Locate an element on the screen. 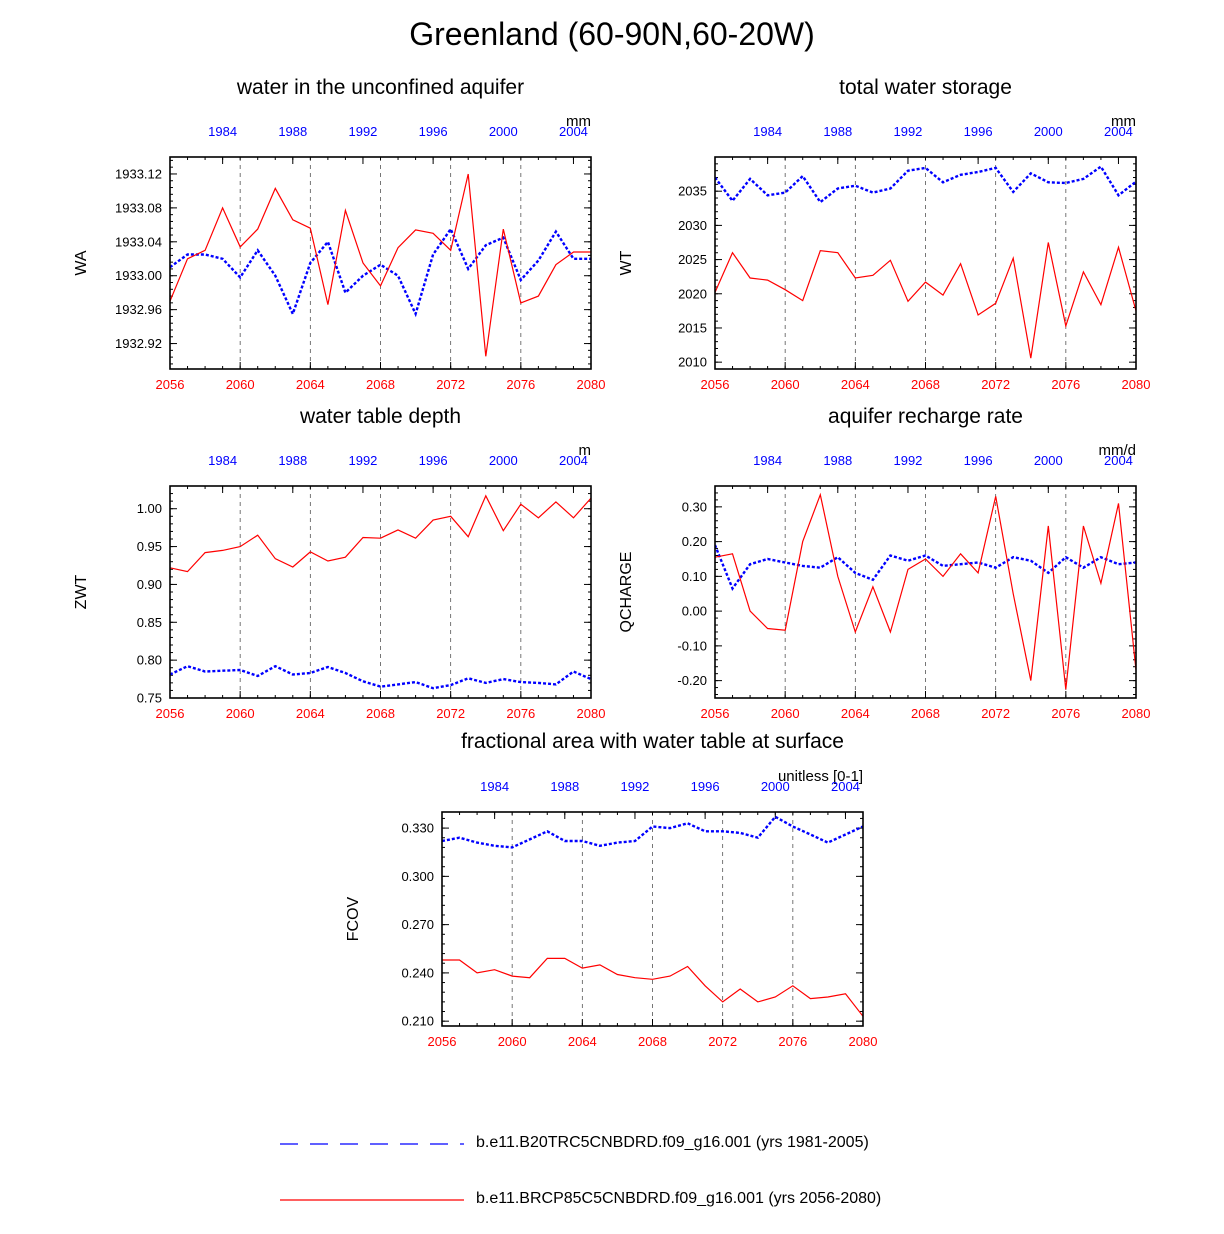  panel3-xtick-label: 2076 is located at coordinates (520, 713).